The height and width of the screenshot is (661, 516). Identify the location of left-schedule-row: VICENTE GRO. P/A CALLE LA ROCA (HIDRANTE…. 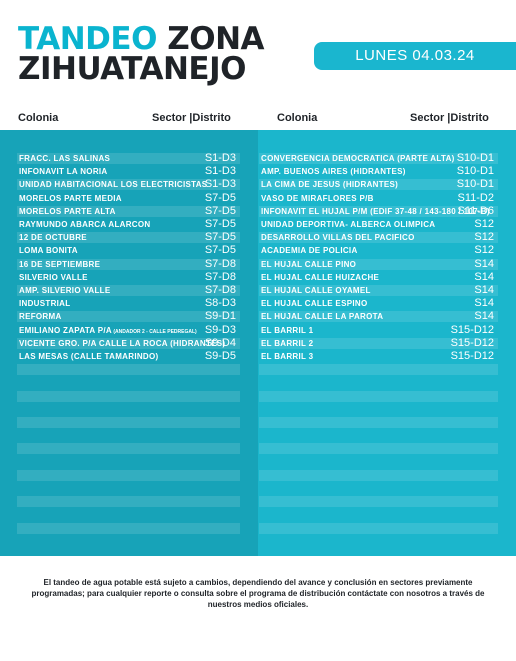
(128, 343).